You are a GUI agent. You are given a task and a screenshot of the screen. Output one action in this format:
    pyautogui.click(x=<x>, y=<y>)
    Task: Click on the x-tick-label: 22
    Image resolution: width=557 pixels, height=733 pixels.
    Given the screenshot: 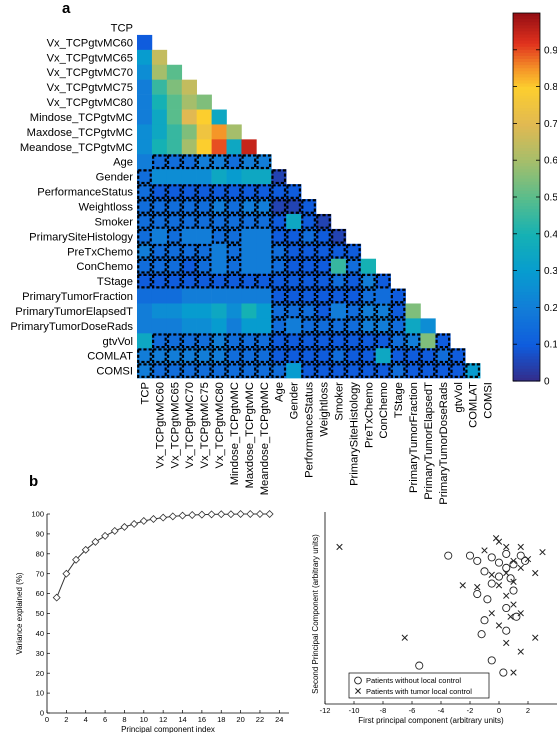 What is the action you would take?
    pyautogui.click(x=260, y=719)
    